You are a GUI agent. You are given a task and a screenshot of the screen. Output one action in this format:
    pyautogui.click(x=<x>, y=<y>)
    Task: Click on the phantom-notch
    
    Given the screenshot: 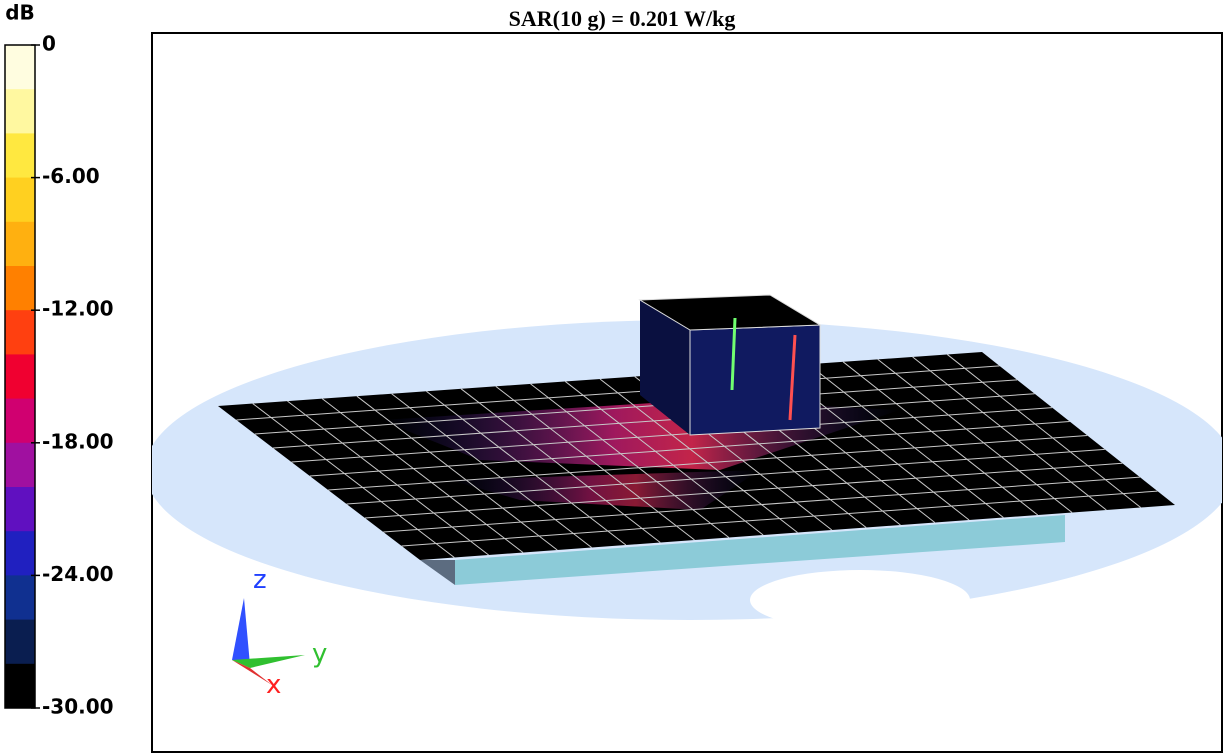 What is the action you would take?
    pyautogui.click(x=860, y=600)
    